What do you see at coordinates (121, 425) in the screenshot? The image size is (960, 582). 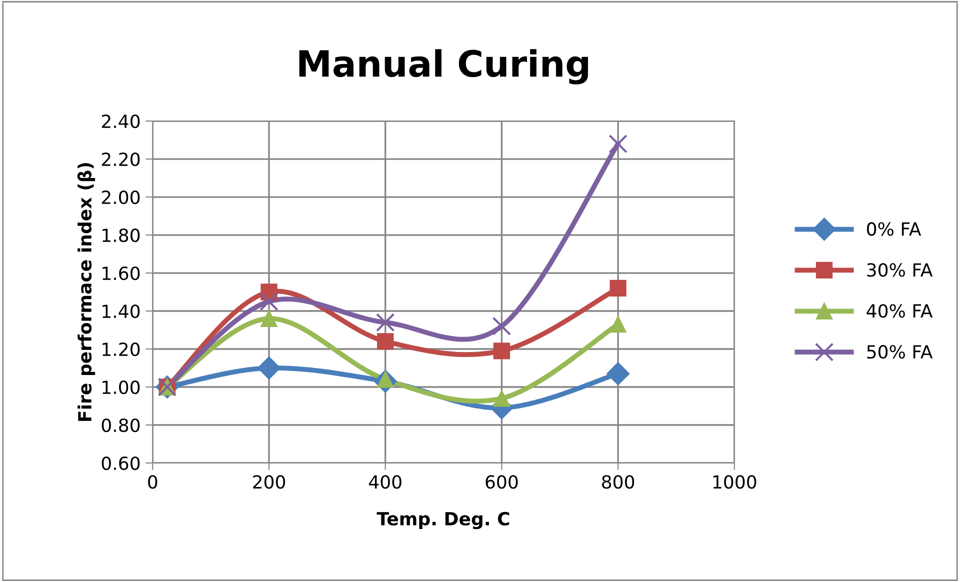 I see `y-tick-label: 0.80` at bounding box center [121, 425].